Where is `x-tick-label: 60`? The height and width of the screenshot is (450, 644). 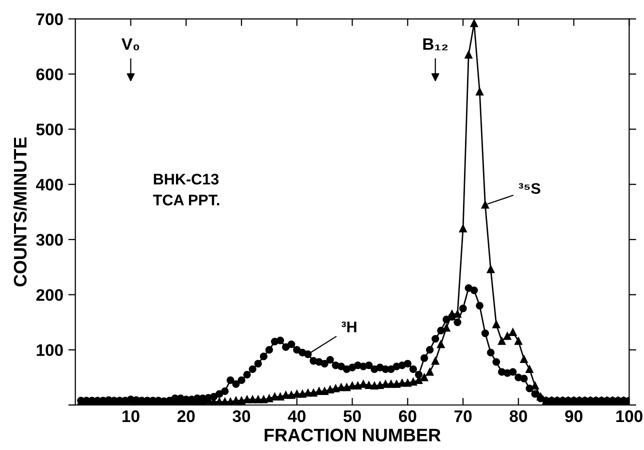 x-tick-label: 60 is located at coordinates (407, 416).